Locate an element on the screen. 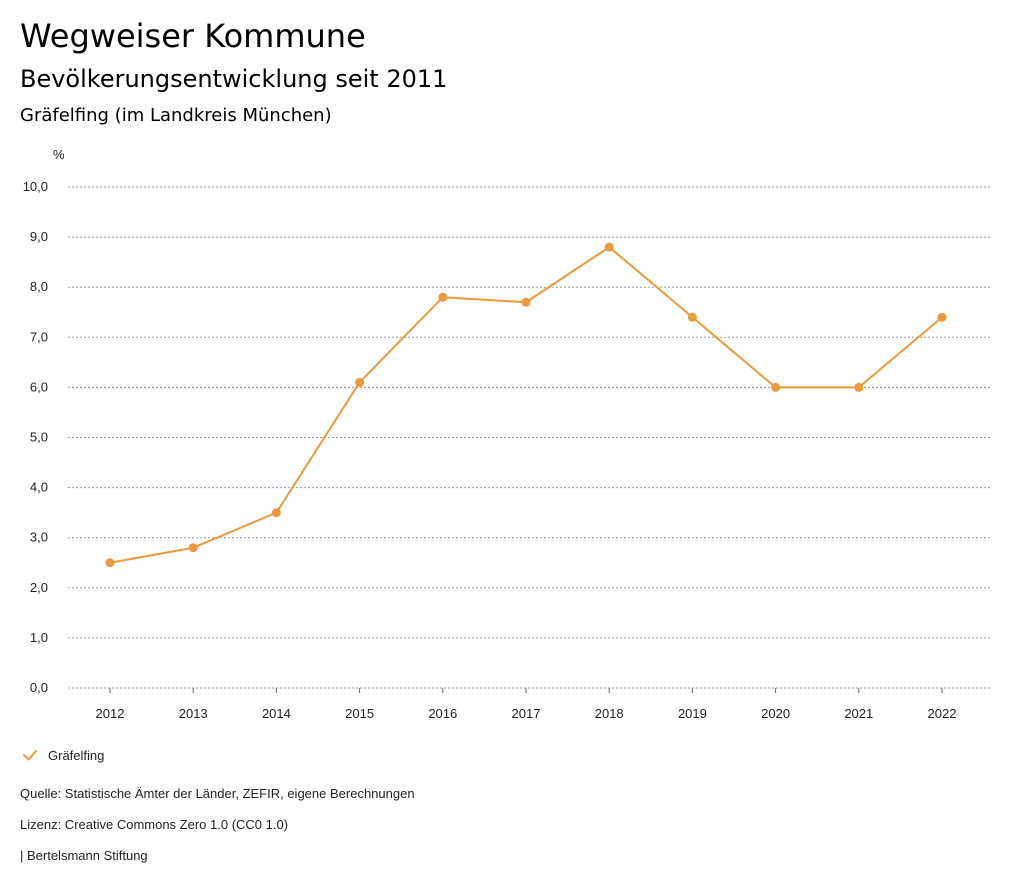 Image resolution: width=1024 pixels, height=888 pixels. x-tick-label: 2015 is located at coordinates (359, 713).